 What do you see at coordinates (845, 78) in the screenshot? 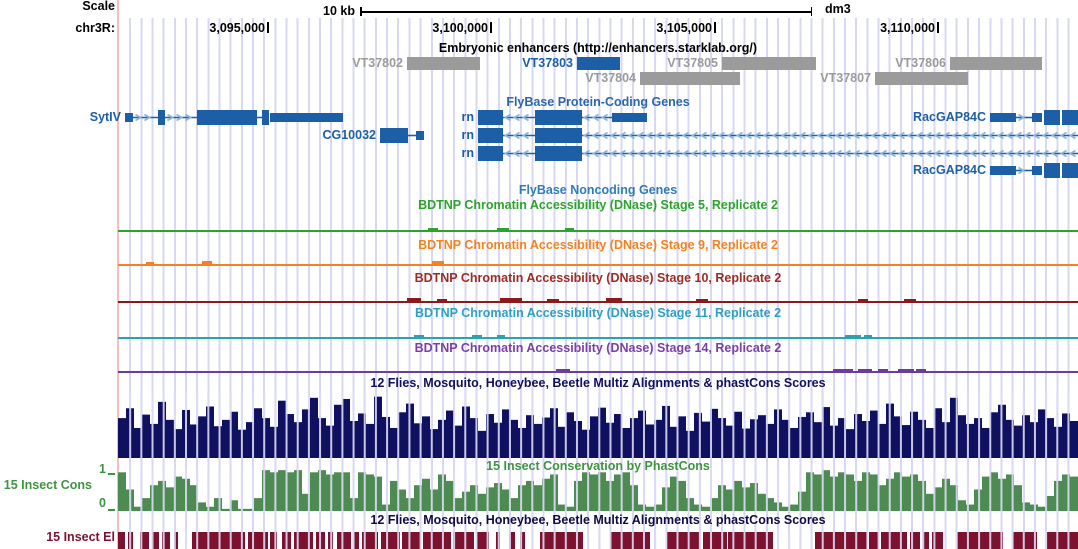
I see `enhancer-label: VT37807` at bounding box center [845, 78].